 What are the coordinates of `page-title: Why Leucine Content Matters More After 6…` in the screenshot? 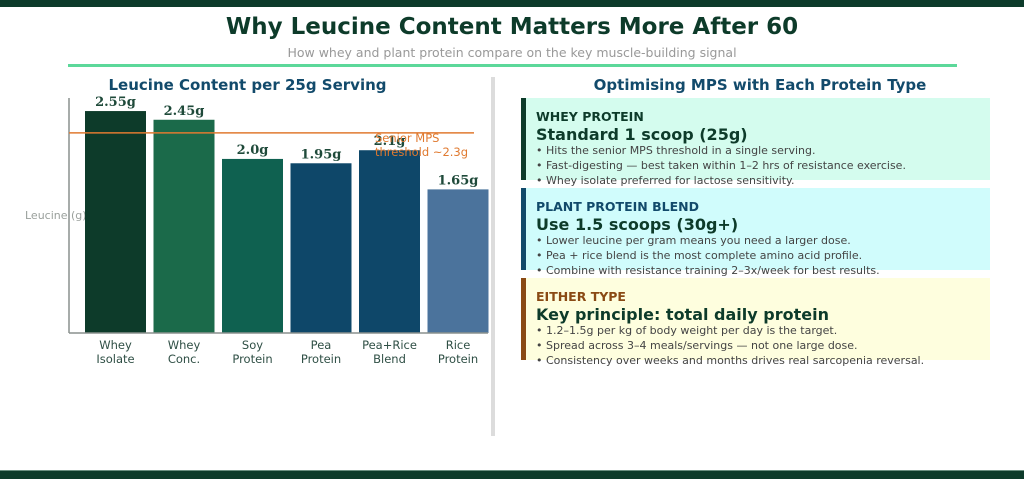 It's located at (512, 27).